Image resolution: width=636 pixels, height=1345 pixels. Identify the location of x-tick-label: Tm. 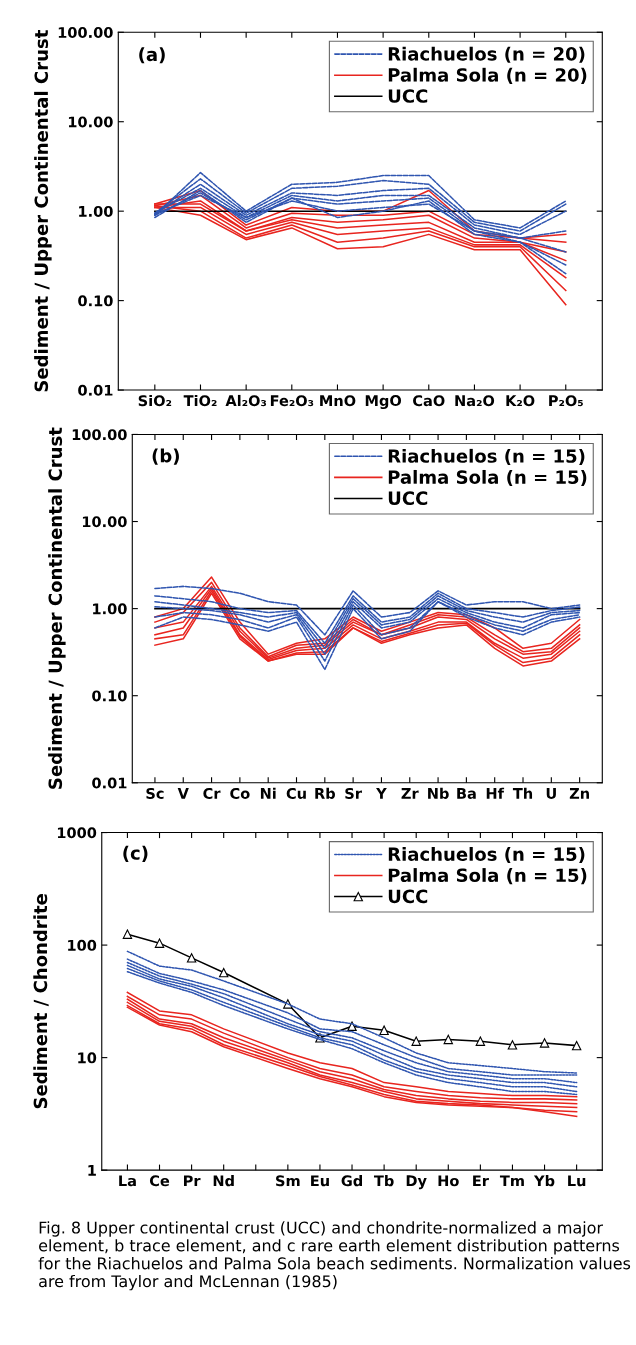
(511, 1181).